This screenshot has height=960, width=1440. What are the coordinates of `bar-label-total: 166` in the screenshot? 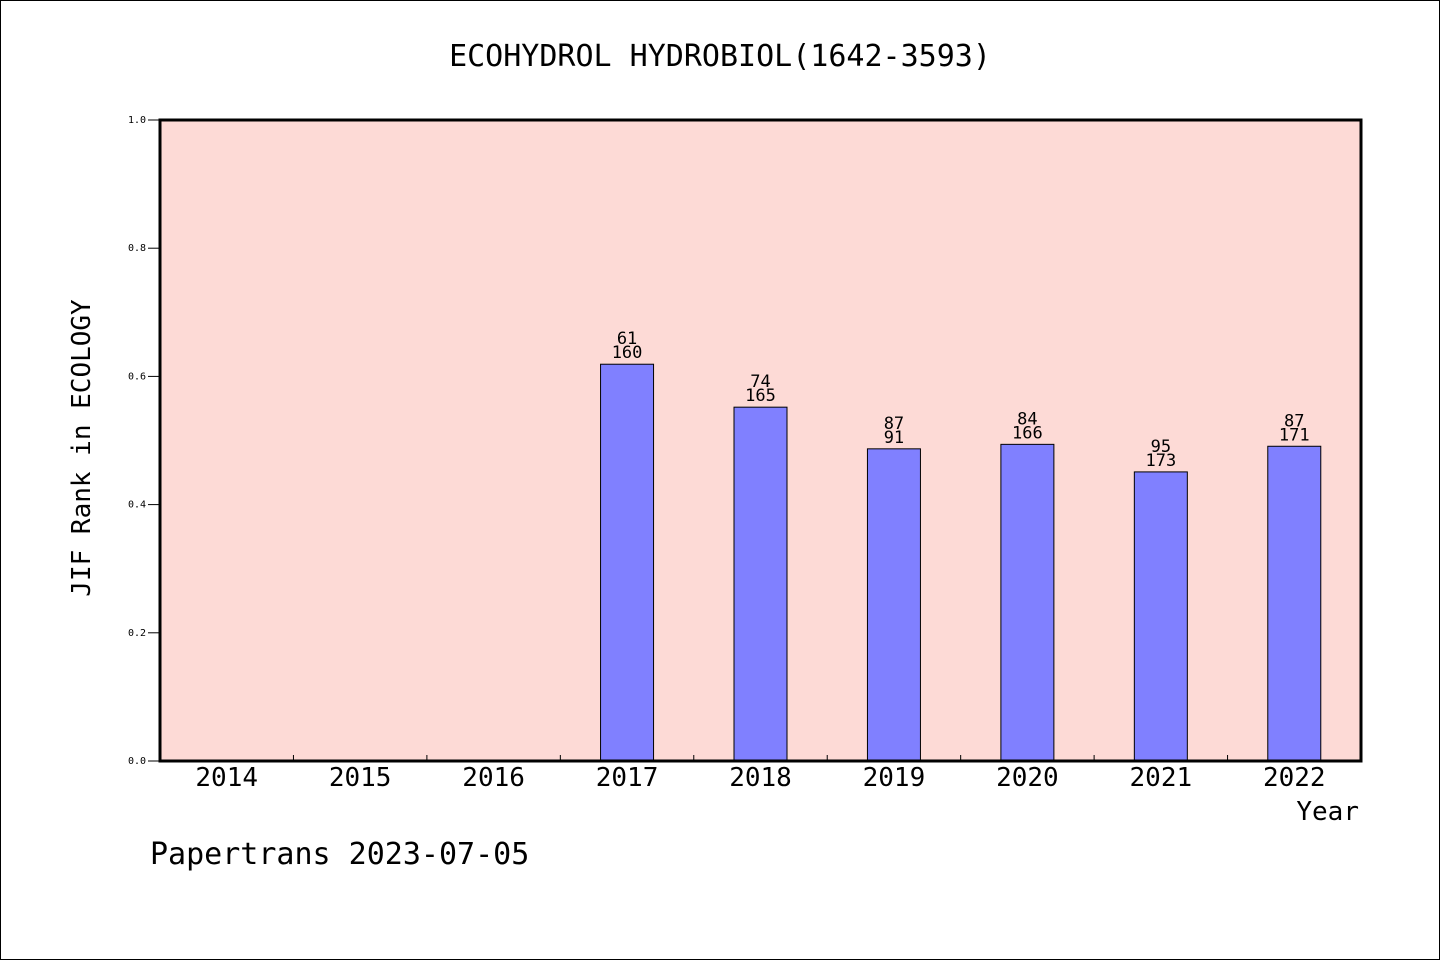 It's located at (1027, 433).